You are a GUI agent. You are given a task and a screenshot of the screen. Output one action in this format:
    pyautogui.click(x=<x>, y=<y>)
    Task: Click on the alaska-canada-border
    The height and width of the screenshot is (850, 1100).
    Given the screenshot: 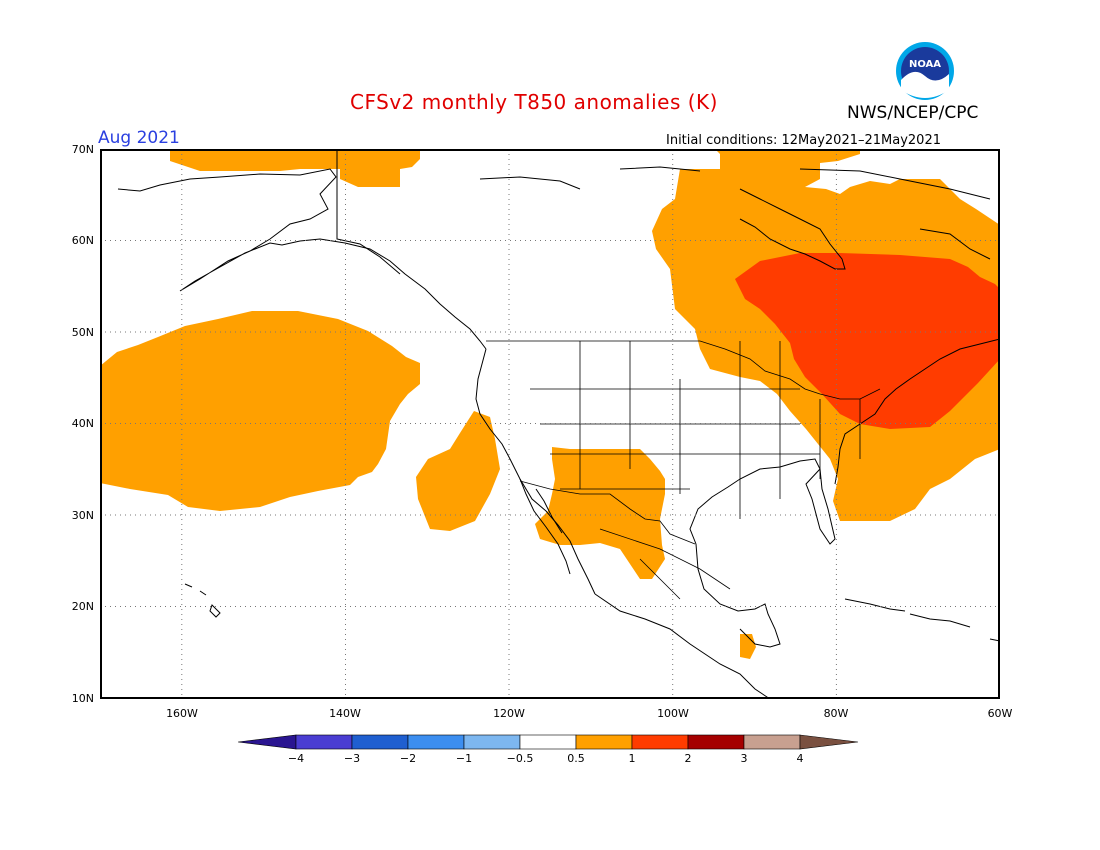 What is the action you would take?
    pyautogui.click(x=368, y=212)
    